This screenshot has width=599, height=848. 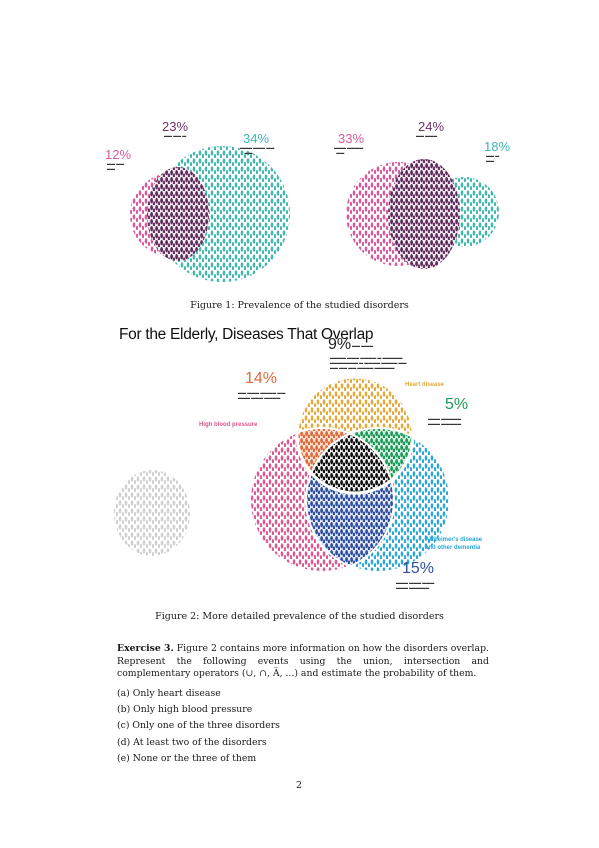 I want to click on fig2-label-high-blood-pressure: High blood pressure, so click(x=228, y=425).